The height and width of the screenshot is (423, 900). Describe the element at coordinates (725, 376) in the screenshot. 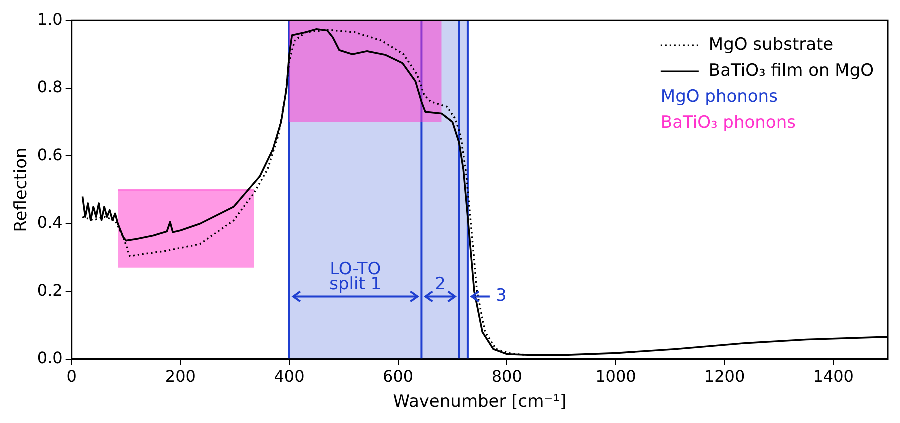

I see `x-tick-label: 1200` at that location.